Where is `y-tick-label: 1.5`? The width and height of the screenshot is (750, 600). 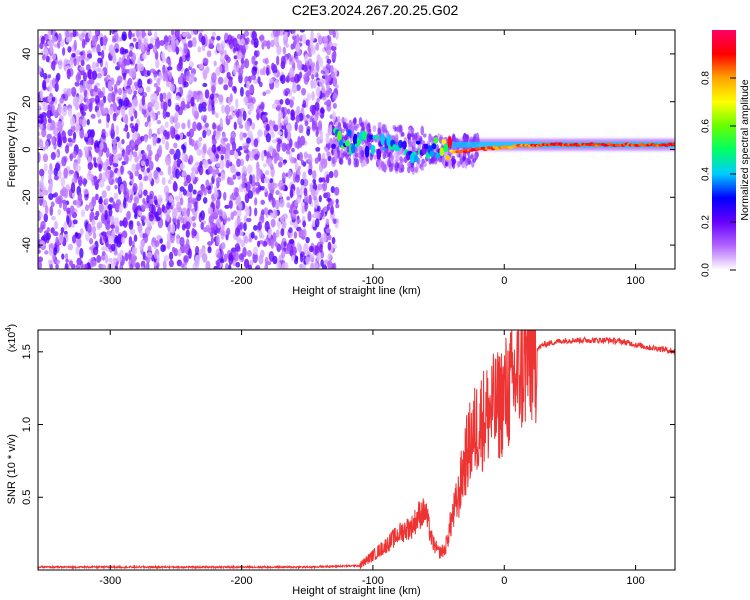 y-tick-label: 1.5 is located at coordinates (27, 351).